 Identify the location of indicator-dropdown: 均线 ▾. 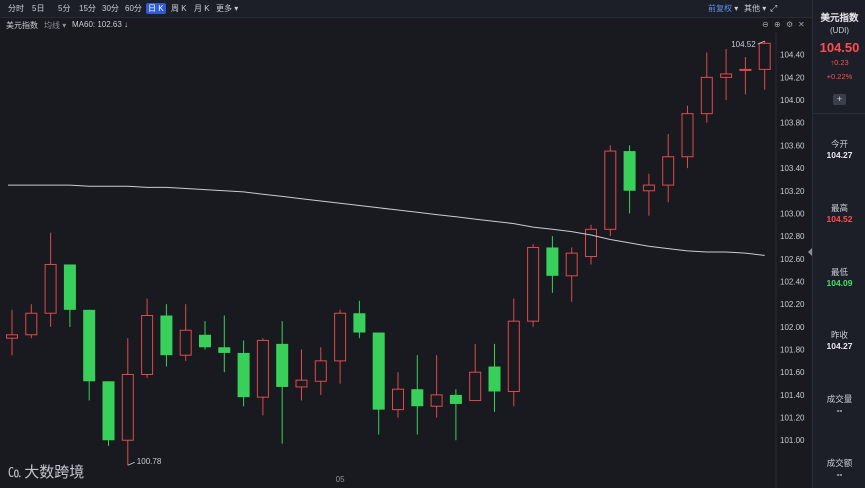
(55, 25).